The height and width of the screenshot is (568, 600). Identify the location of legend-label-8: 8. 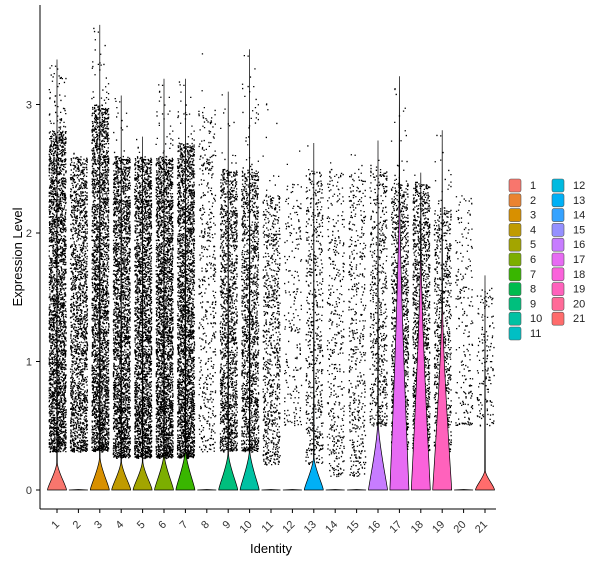
(533, 290).